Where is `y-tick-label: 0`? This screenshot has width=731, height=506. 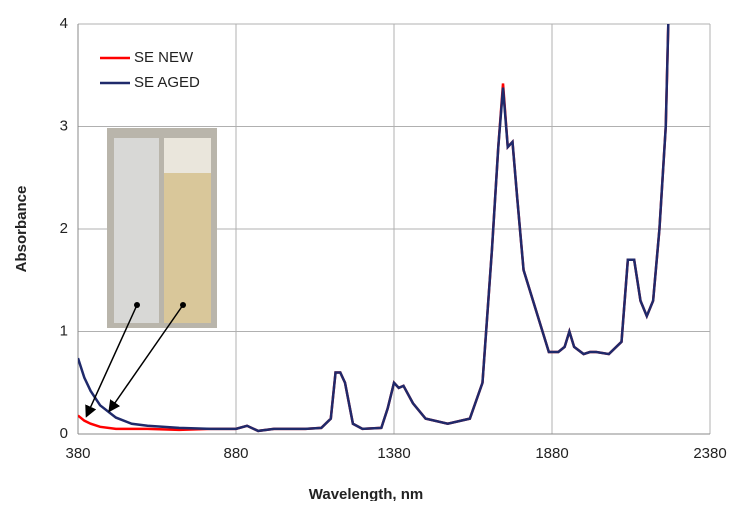
y-tick-label: 0 is located at coordinates (64, 433).